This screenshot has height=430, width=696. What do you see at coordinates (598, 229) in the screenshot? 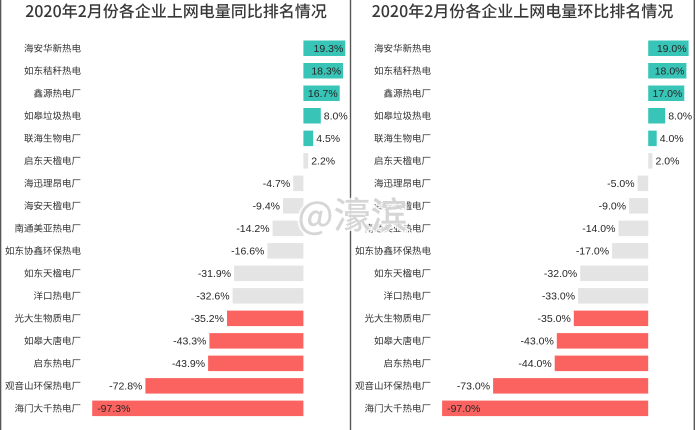
I see `svg-text: -14.0%` at bounding box center [598, 229].